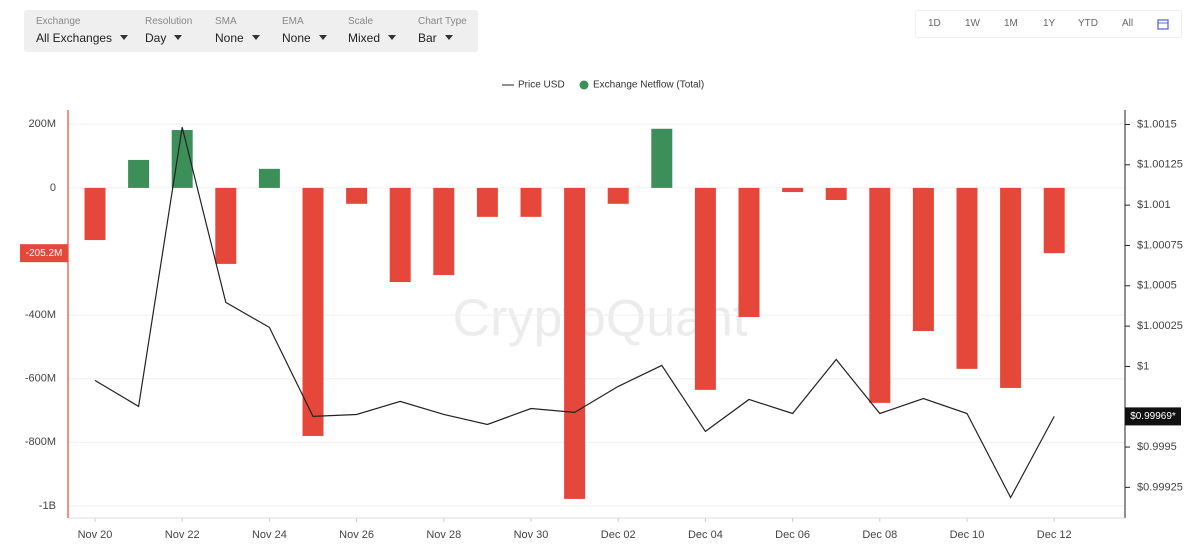 The image size is (1199, 552). Describe the element at coordinates (40, 442) in the screenshot. I see `y-tick-label: -800M` at that location.